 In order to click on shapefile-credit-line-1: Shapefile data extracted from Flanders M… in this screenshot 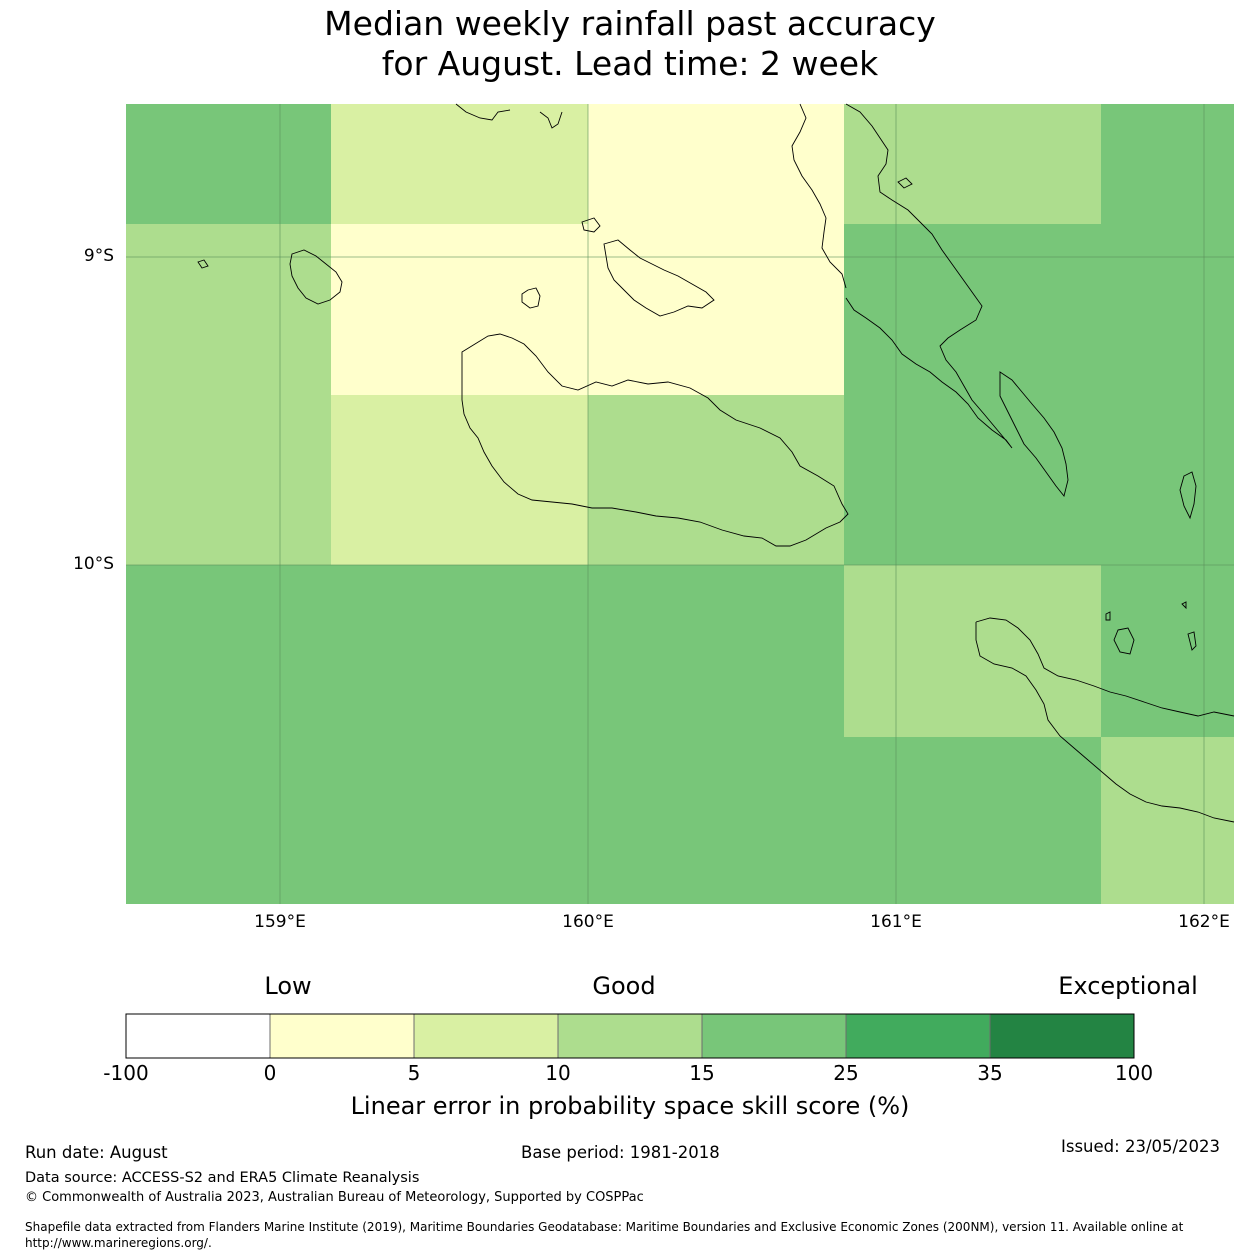, I will do `click(604, 1227)`.